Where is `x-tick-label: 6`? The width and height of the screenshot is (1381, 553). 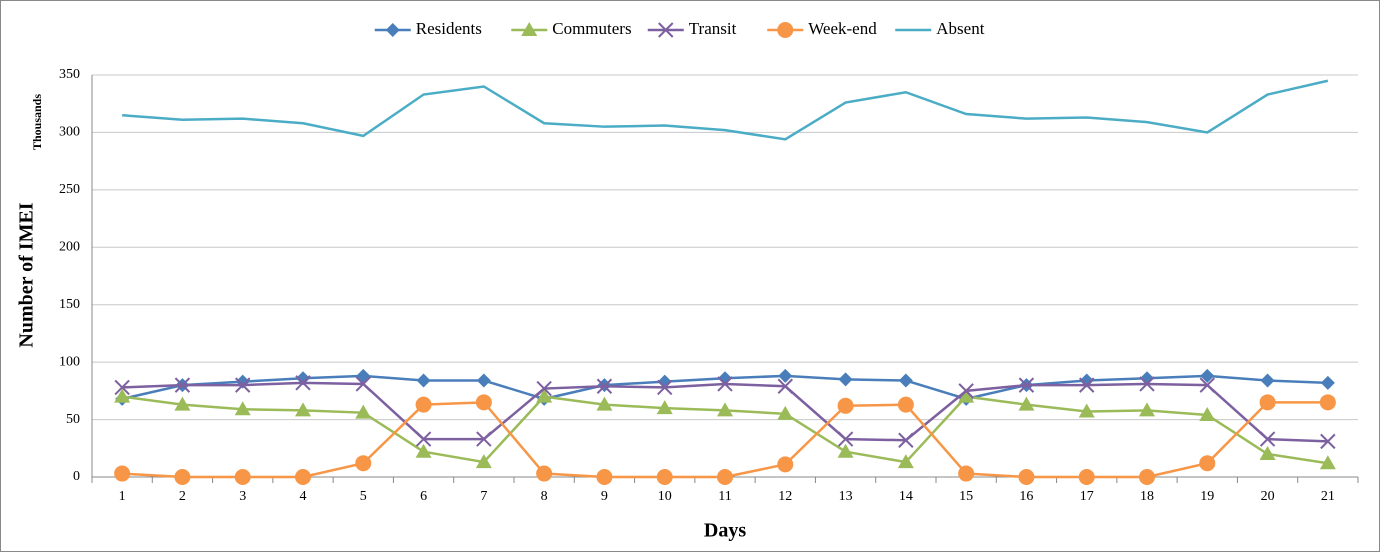 x-tick-label: 6 is located at coordinates (423, 496).